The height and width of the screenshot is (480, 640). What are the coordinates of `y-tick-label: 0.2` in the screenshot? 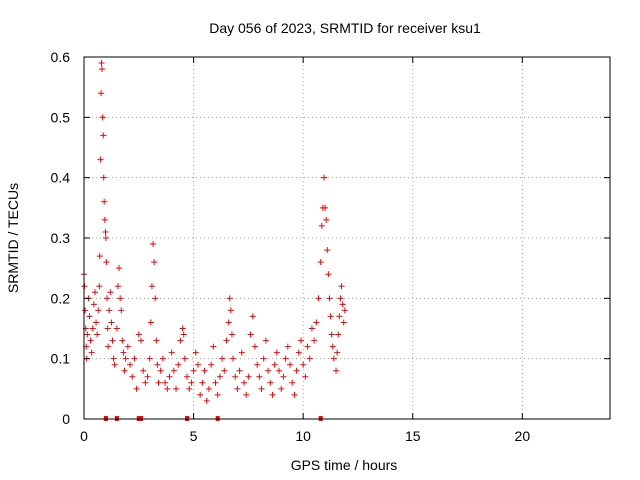 It's located at (61, 298).